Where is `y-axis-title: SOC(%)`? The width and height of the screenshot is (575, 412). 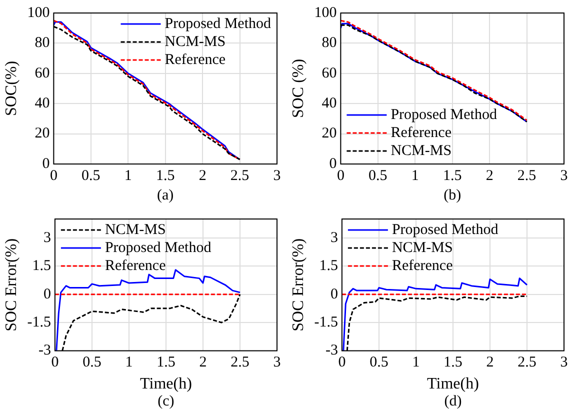
y-axis-title: SOC(%) is located at coordinates (11, 88).